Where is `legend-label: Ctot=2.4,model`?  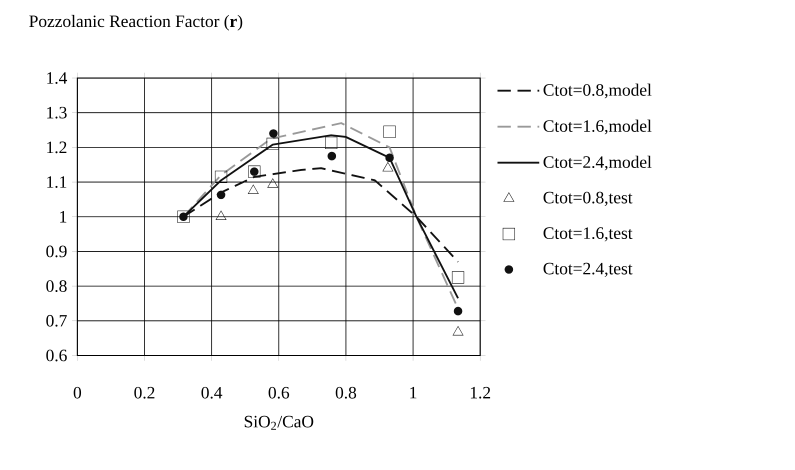
legend-label: Ctot=2.4,model is located at coordinates (598, 163).